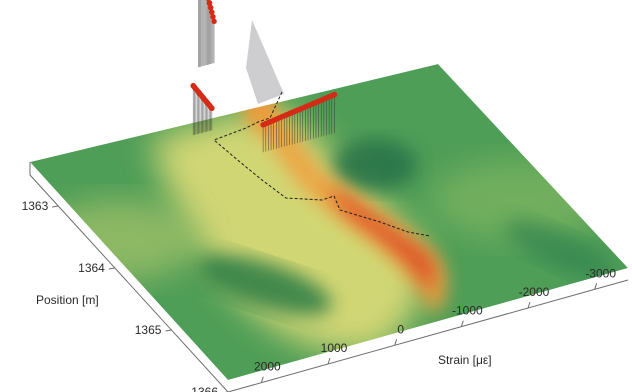 This screenshot has height=392, width=632. What do you see at coordinates (265, 285) in the screenshot?
I see `surface-trough-center` at bounding box center [265, 285].